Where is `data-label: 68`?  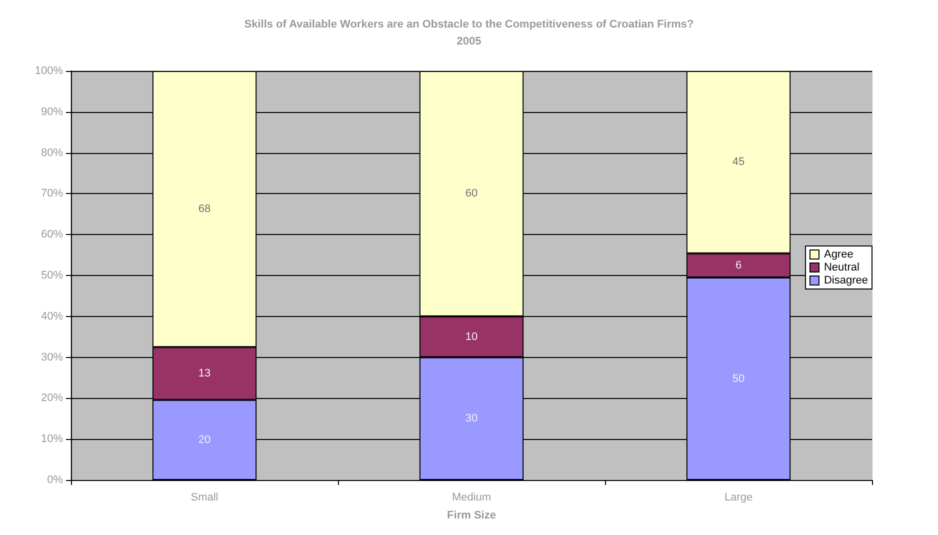
data-label: 68 is located at coordinates (204, 209).